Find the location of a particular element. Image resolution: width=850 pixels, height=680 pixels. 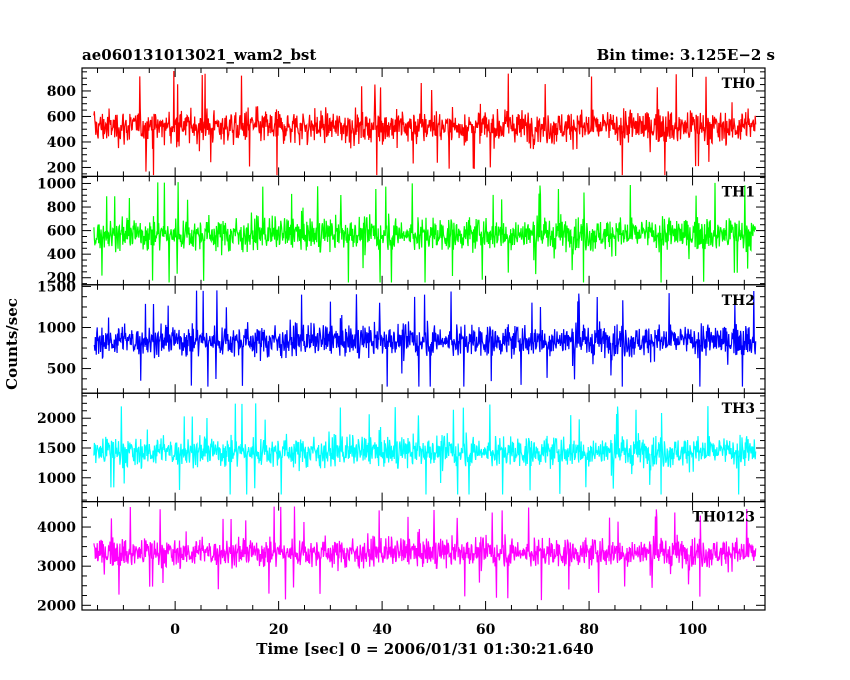

series-th1-trace is located at coordinates (425, 232).